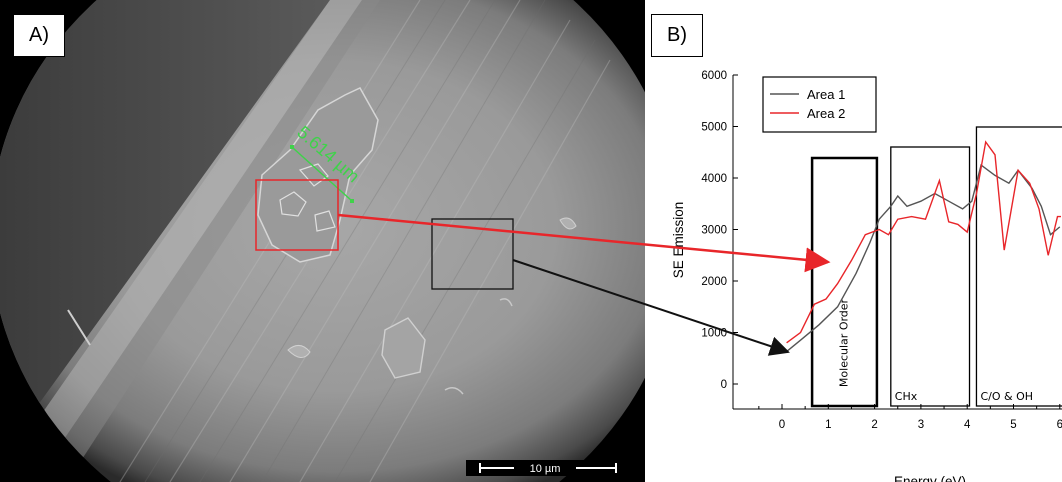 The width and height of the screenshot is (1062, 482). What do you see at coordinates (678, 240) in the screenshot?
I see `y-axis-title: SE Emission` at bounding box center [678, 240].